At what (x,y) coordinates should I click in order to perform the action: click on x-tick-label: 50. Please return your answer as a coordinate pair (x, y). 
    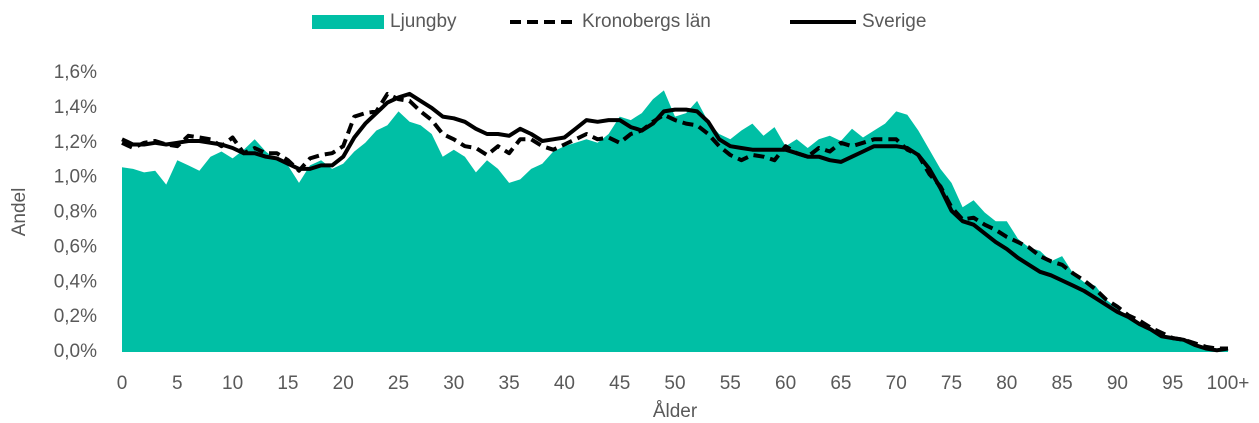
    Looking at the image, I should click on (674, 383).